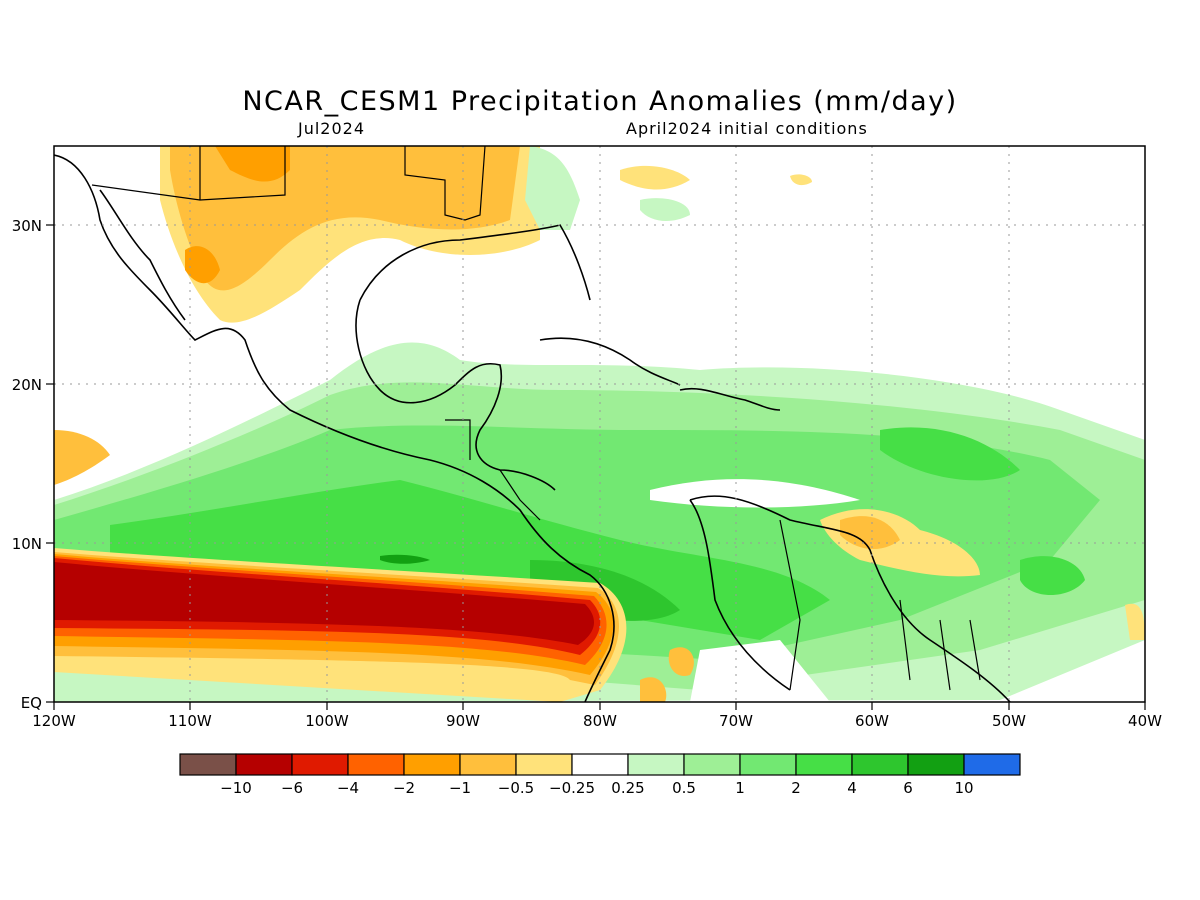 The height and width of the screenshot is (900, 1200). What do you see at coordinates (236, 788) in the screenshot?
I see `colorbar-label: −10` at bounding box center [236, 788].